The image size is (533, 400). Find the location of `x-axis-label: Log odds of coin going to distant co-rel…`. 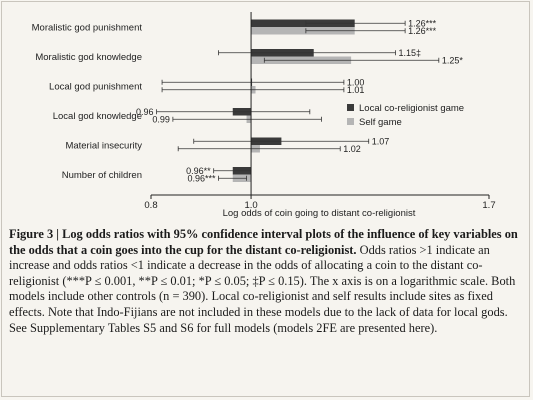

x-axis-label: Log odds of coin going to distant co-rel… is located at coordinates (319, 213).